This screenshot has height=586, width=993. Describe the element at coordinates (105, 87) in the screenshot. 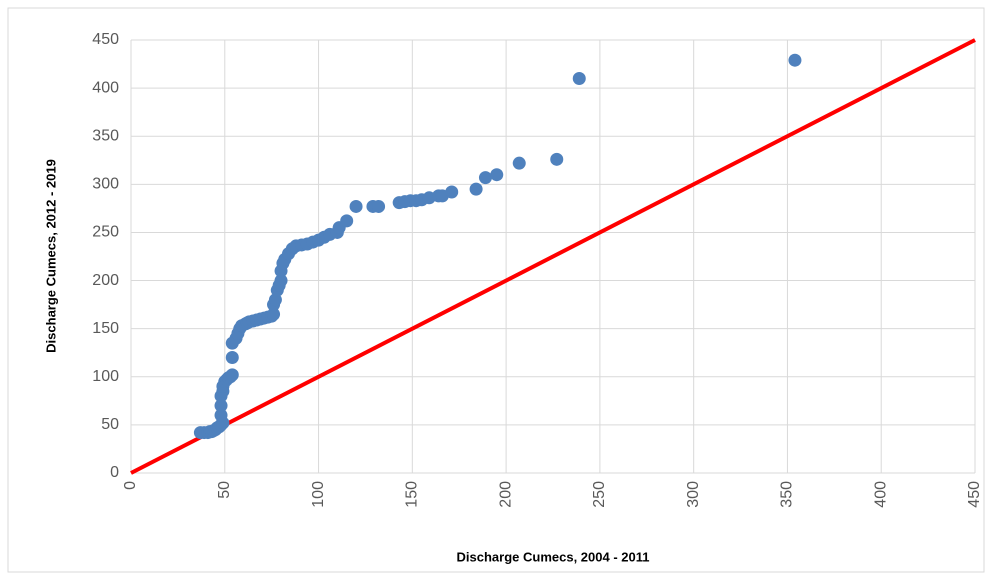

I see `y-tick-label: 400` at that location.